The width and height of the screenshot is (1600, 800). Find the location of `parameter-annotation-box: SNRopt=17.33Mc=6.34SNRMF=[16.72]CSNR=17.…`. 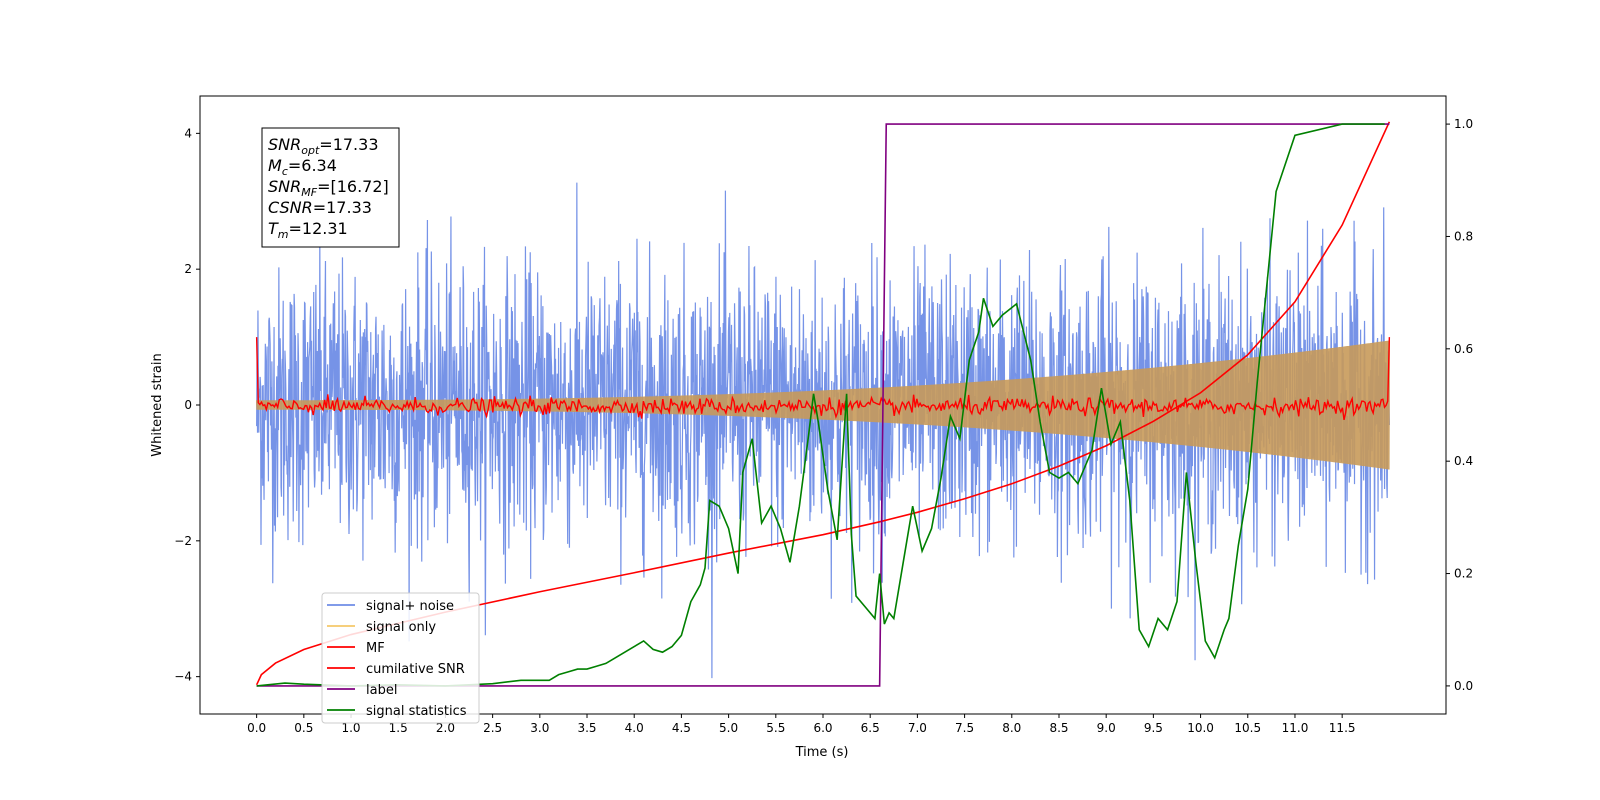

parameter-annotation-box: SNRopt=17.33Mc=6.34SNRMF=[16.72]CSNR=17.… is located at coordinates (330, 187).